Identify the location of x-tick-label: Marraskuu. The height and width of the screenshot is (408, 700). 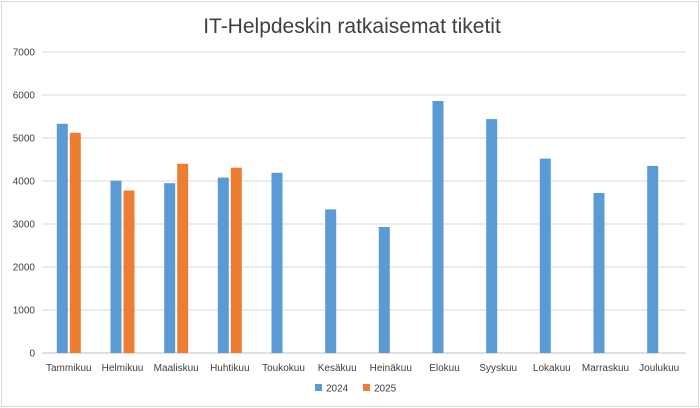
(605, 368).